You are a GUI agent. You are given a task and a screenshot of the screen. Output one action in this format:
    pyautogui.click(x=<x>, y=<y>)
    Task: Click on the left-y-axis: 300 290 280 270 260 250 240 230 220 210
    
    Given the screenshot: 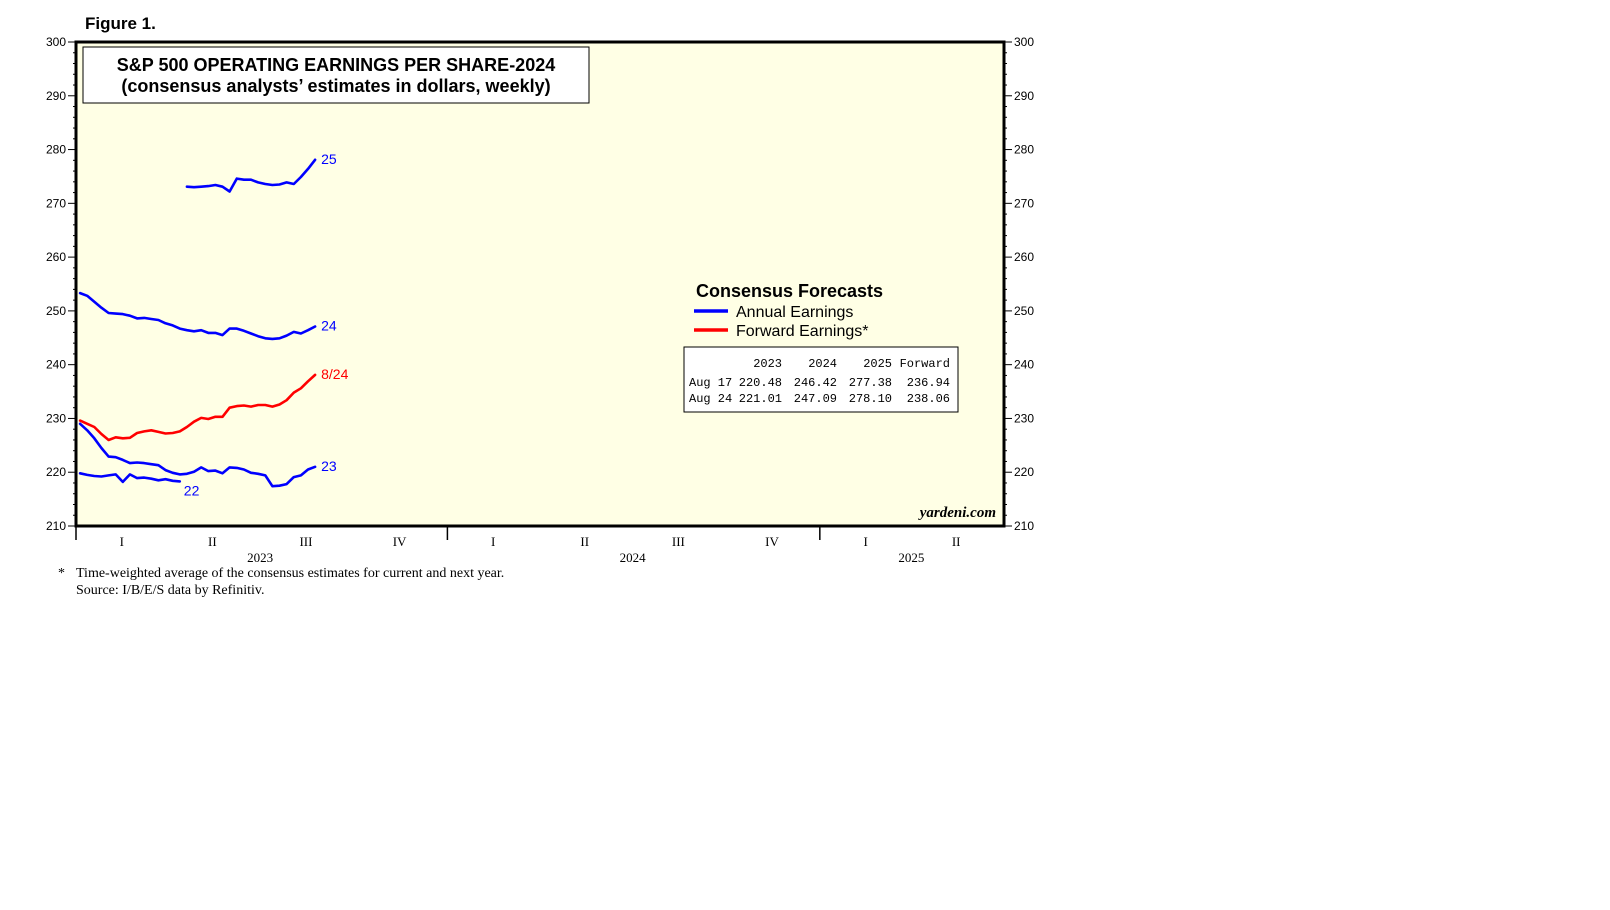 What is the action you would take?
    pyautogui.click(x=61, y=284)
    